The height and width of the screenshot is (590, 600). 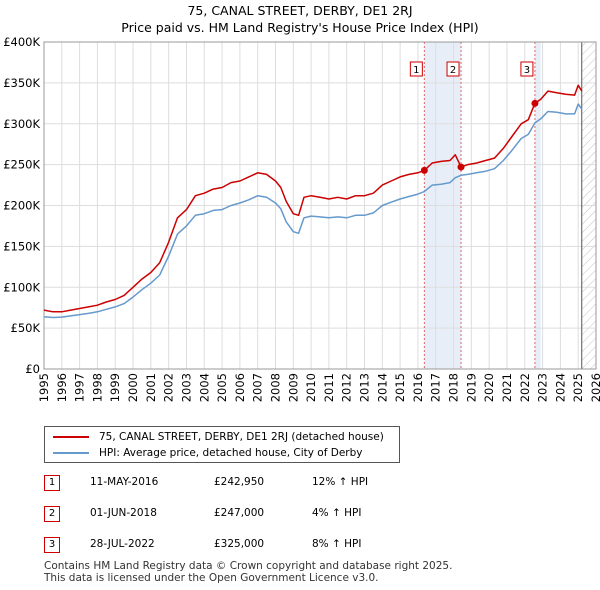 I want to click on x-tick-label: 2013, so click(x=365, y=387).